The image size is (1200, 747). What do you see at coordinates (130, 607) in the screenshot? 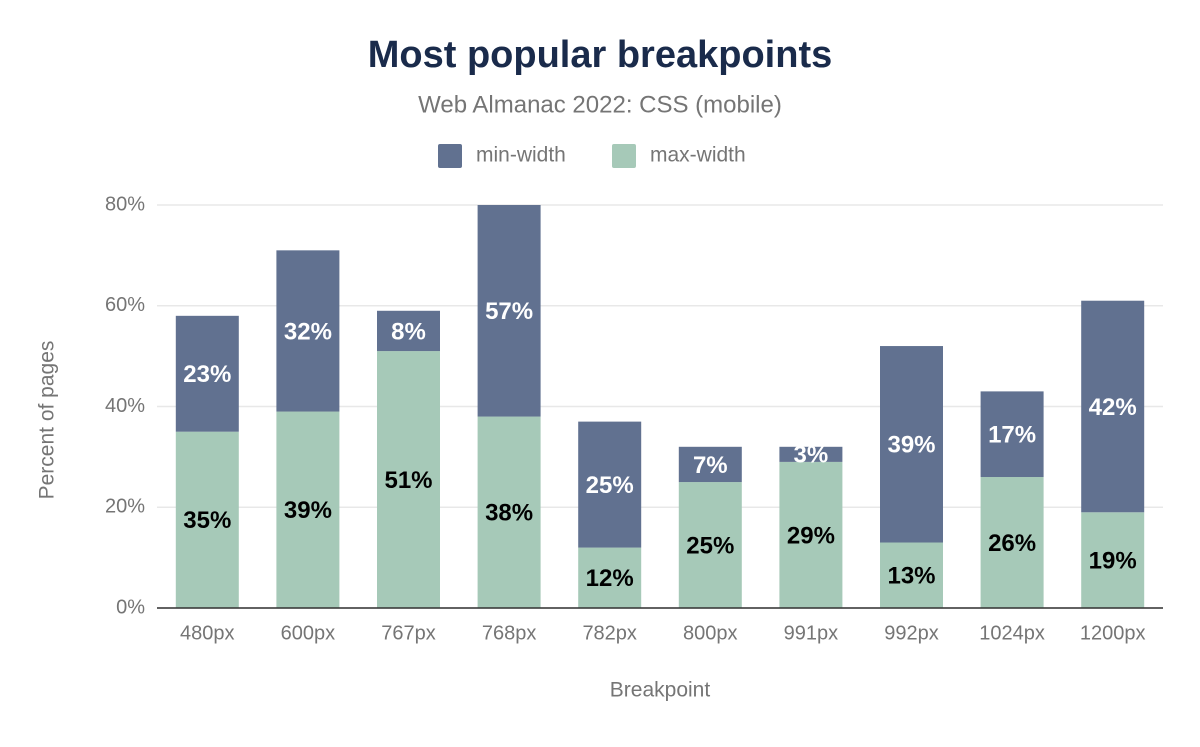
I see `y-tick-label: 0%` at bounding box center [130, 607].